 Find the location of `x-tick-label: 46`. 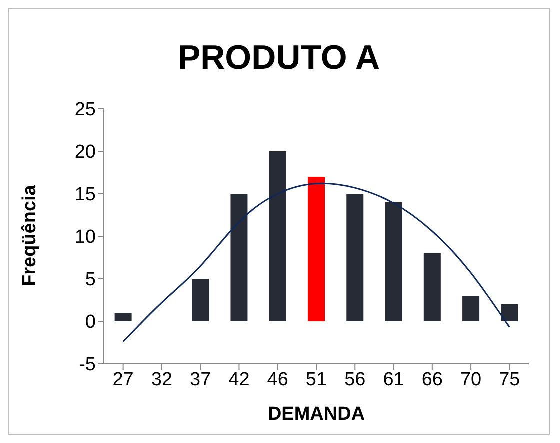

x-tick-label: 46 is located at coordinates (277, 379).